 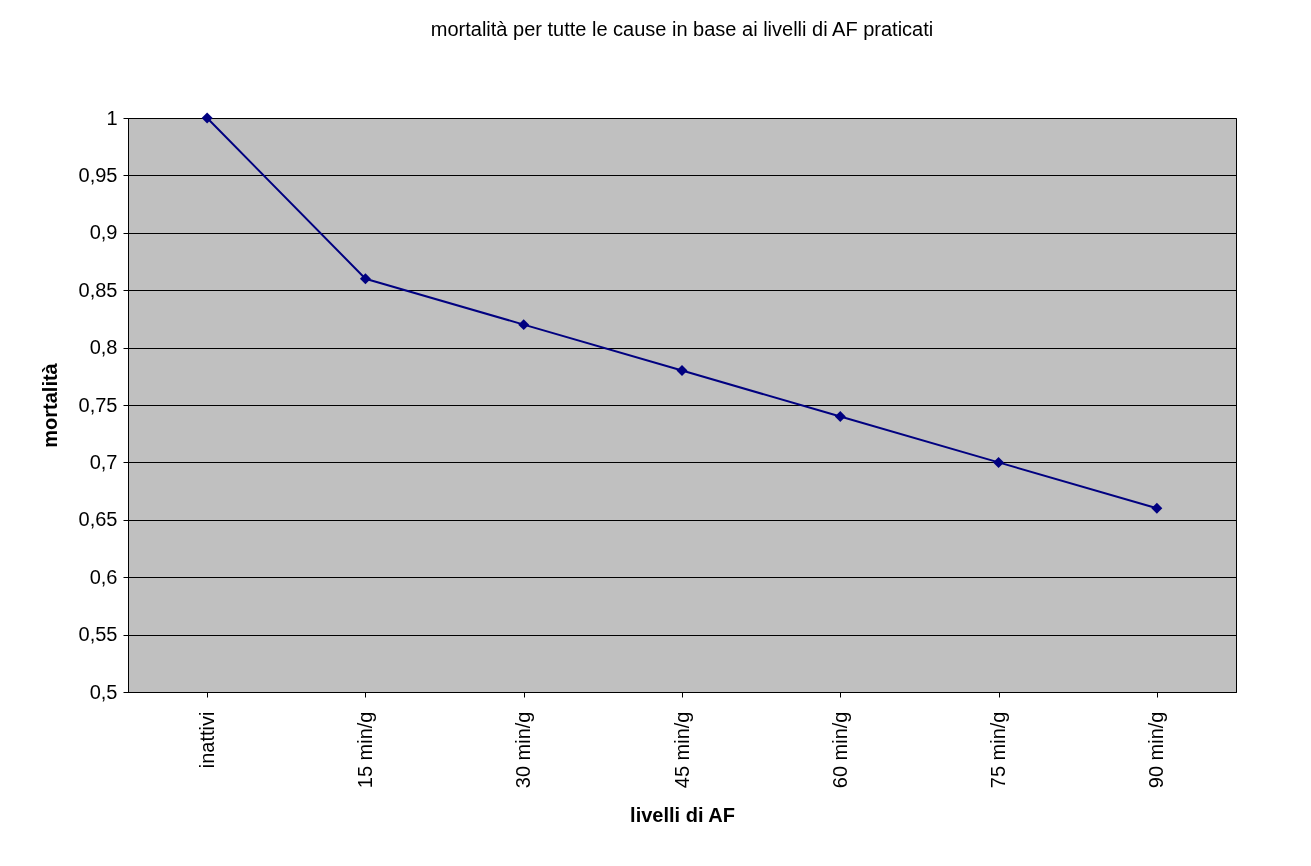 What do you see at coordinates (839, 750) in the screenshot?
I see `x-tick-label: 60 min/g` at bounding box center [839, 750].